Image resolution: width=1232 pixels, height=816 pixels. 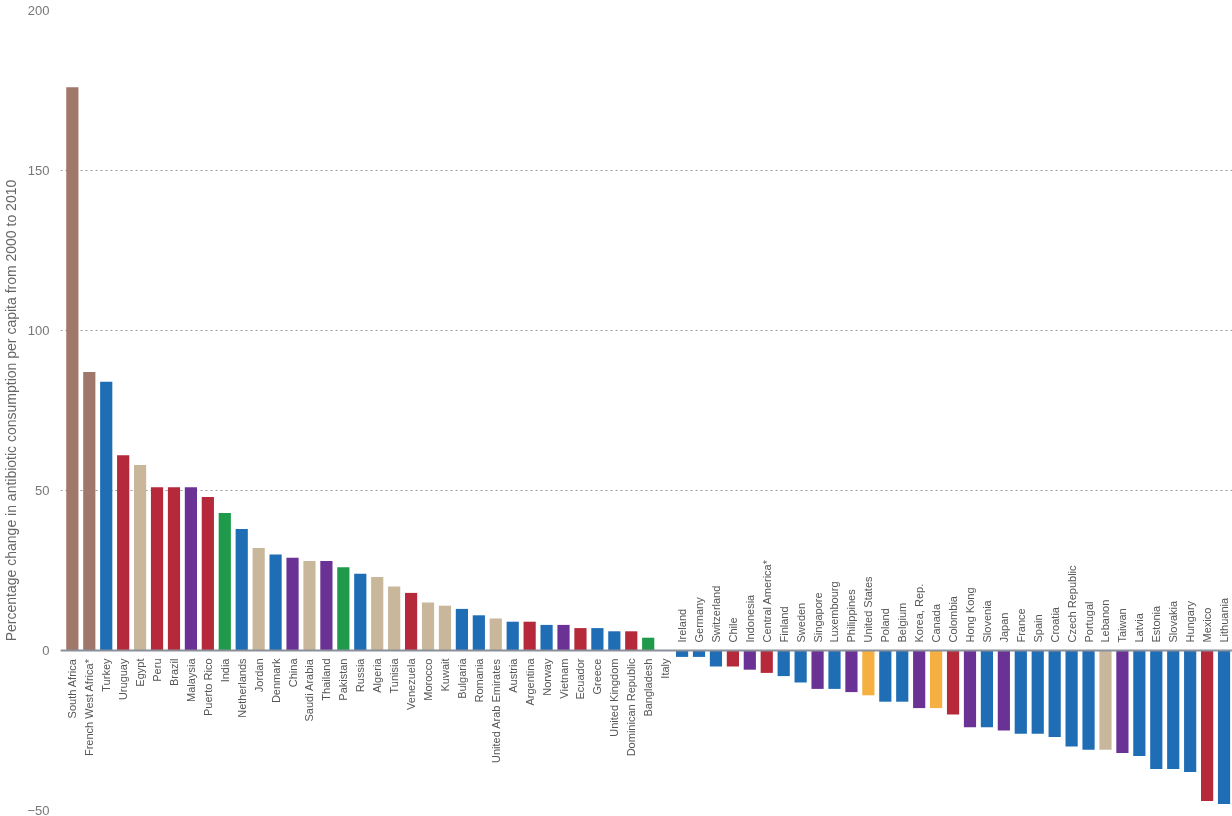 What do you see at coordinates (648, 687) in the screenshot?
I see `x-tick-label: Bangladesh` at bounding box center [648, 687].